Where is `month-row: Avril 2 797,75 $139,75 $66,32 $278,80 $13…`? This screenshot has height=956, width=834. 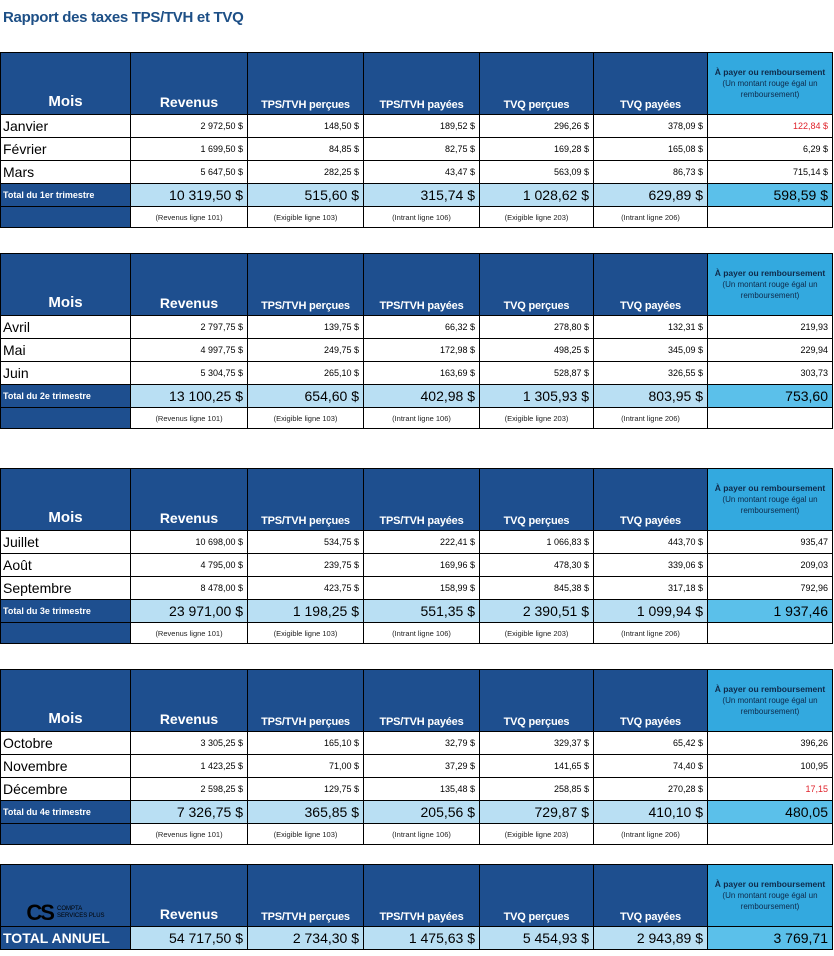
month-row: Avril 2 797,75 $139,75 $66,32 $278,80 $13… is located at coordinates (416, 327).